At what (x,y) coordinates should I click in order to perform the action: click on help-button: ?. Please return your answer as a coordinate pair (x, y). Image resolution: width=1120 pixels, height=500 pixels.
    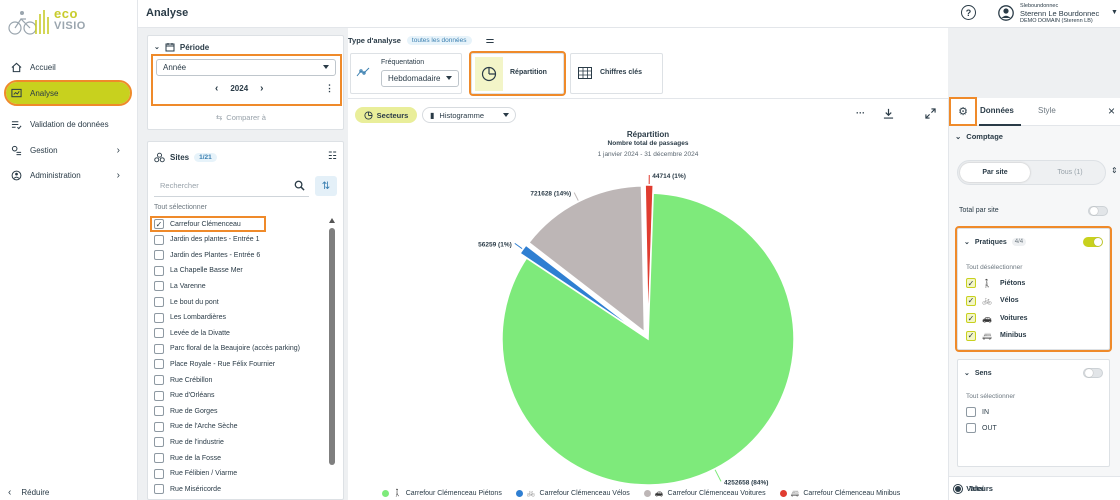
    Looking at the image, I should click on (968, 12).